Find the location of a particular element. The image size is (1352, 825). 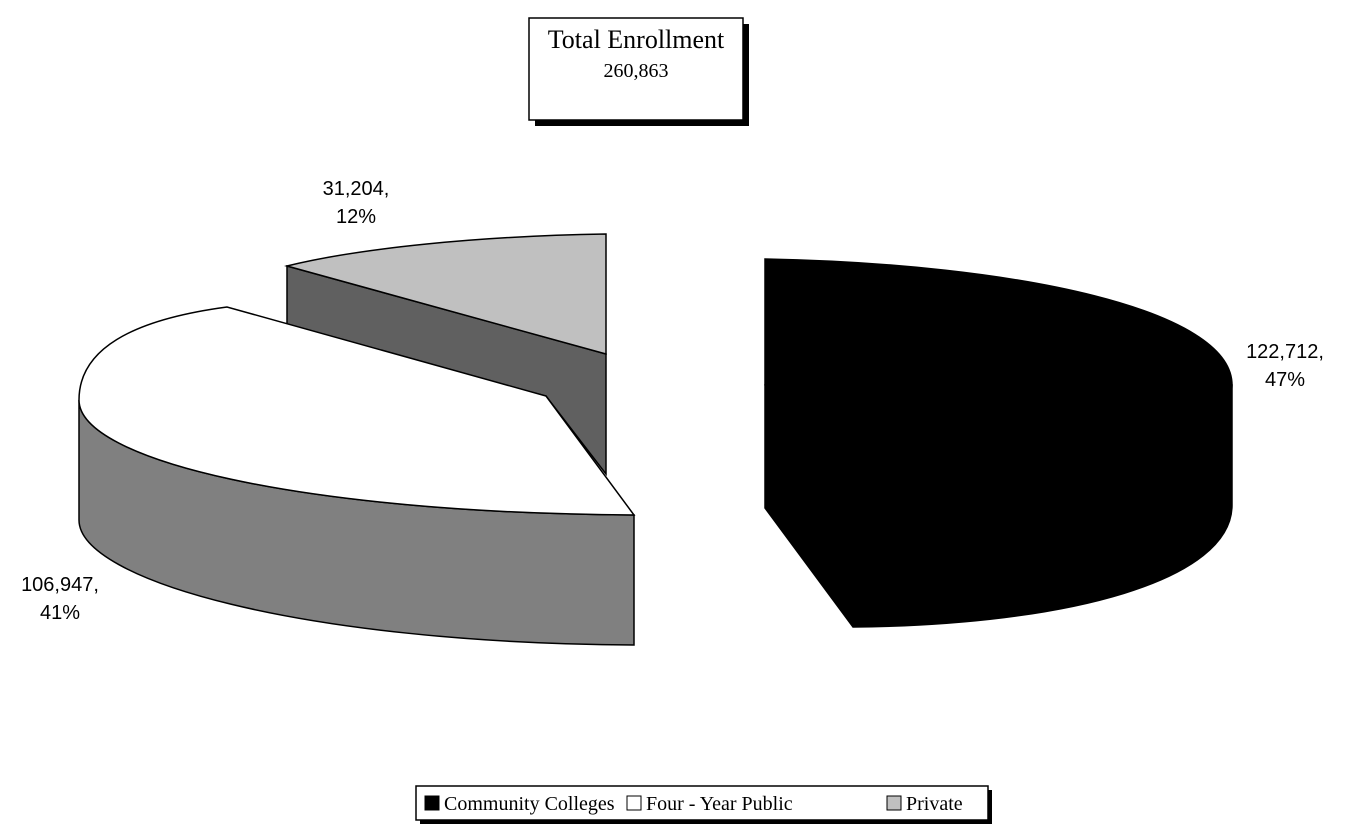

total-box-title: Total Enrollment is located at coordinates (636, 39).